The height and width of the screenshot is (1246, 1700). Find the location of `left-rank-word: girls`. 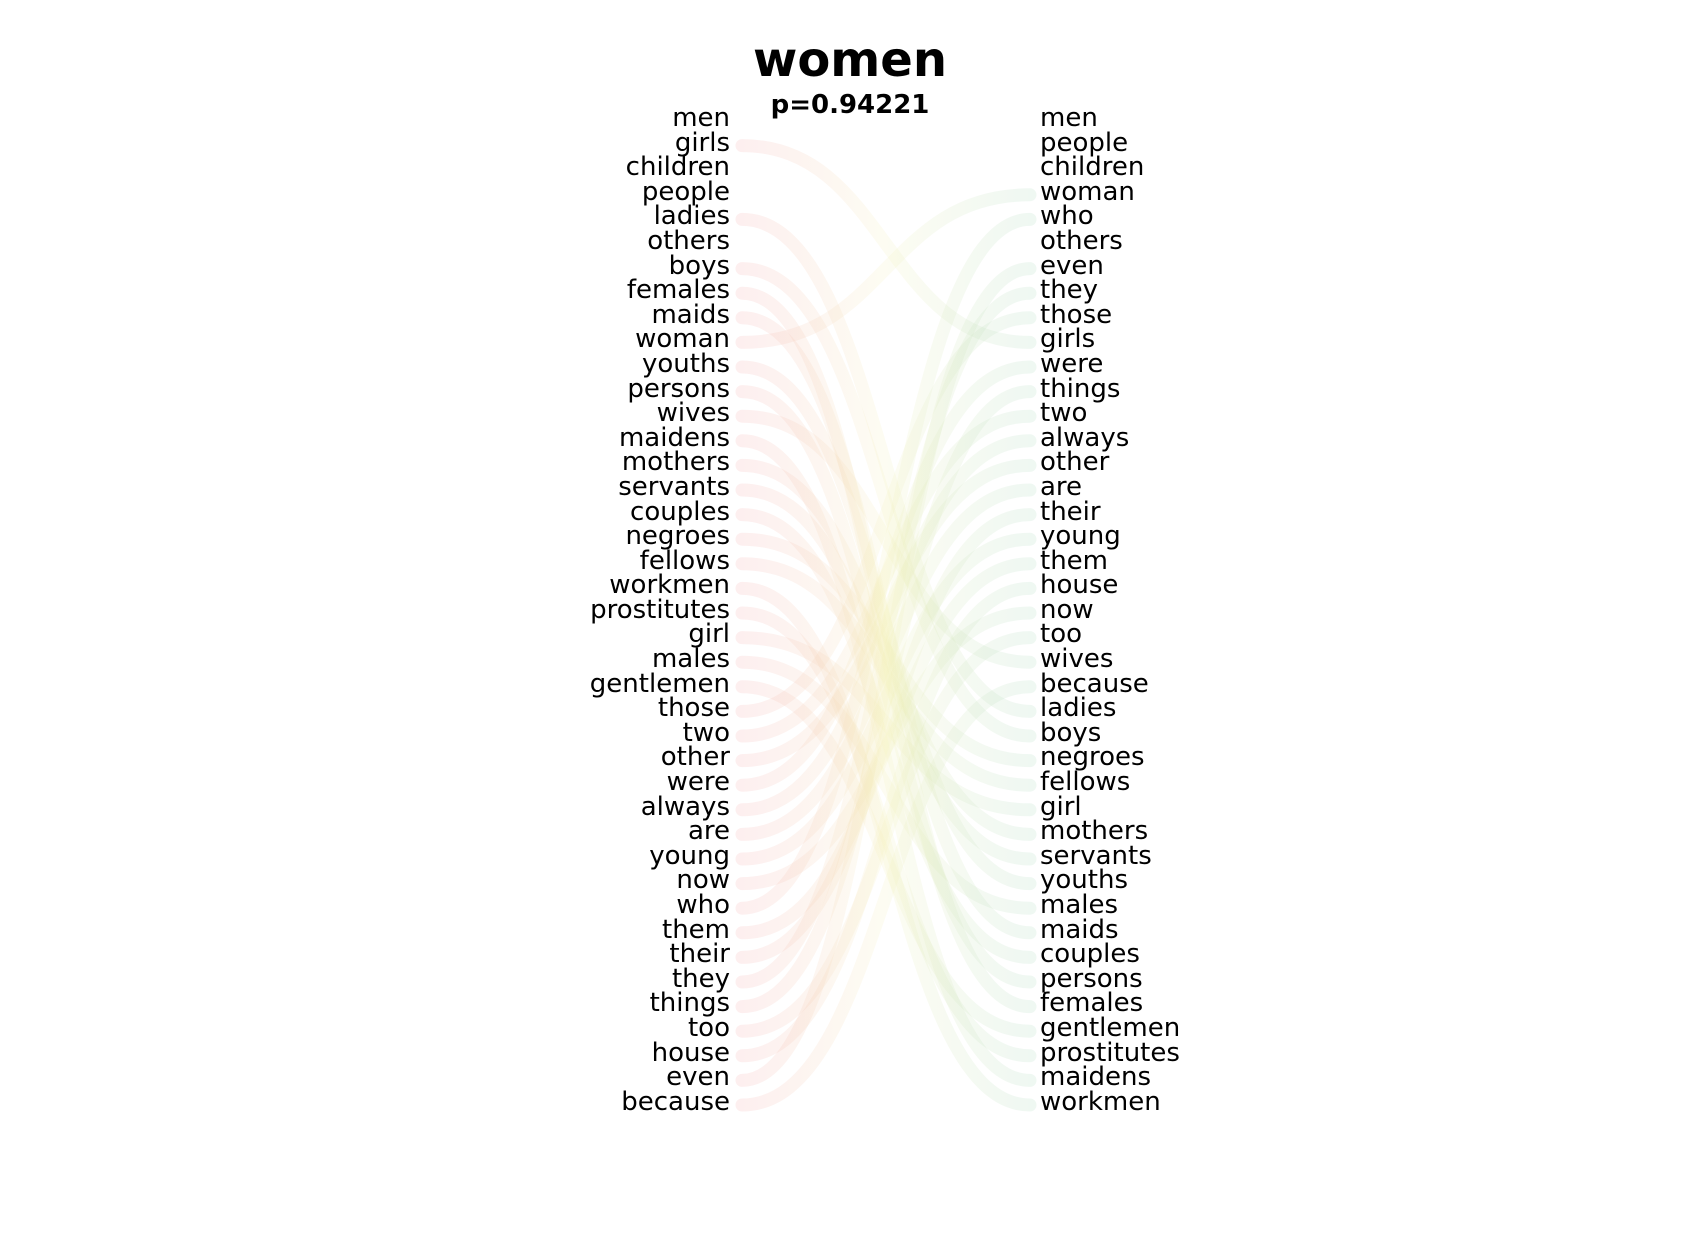

left-rank-word: girls is located at coordinates (702, 142).